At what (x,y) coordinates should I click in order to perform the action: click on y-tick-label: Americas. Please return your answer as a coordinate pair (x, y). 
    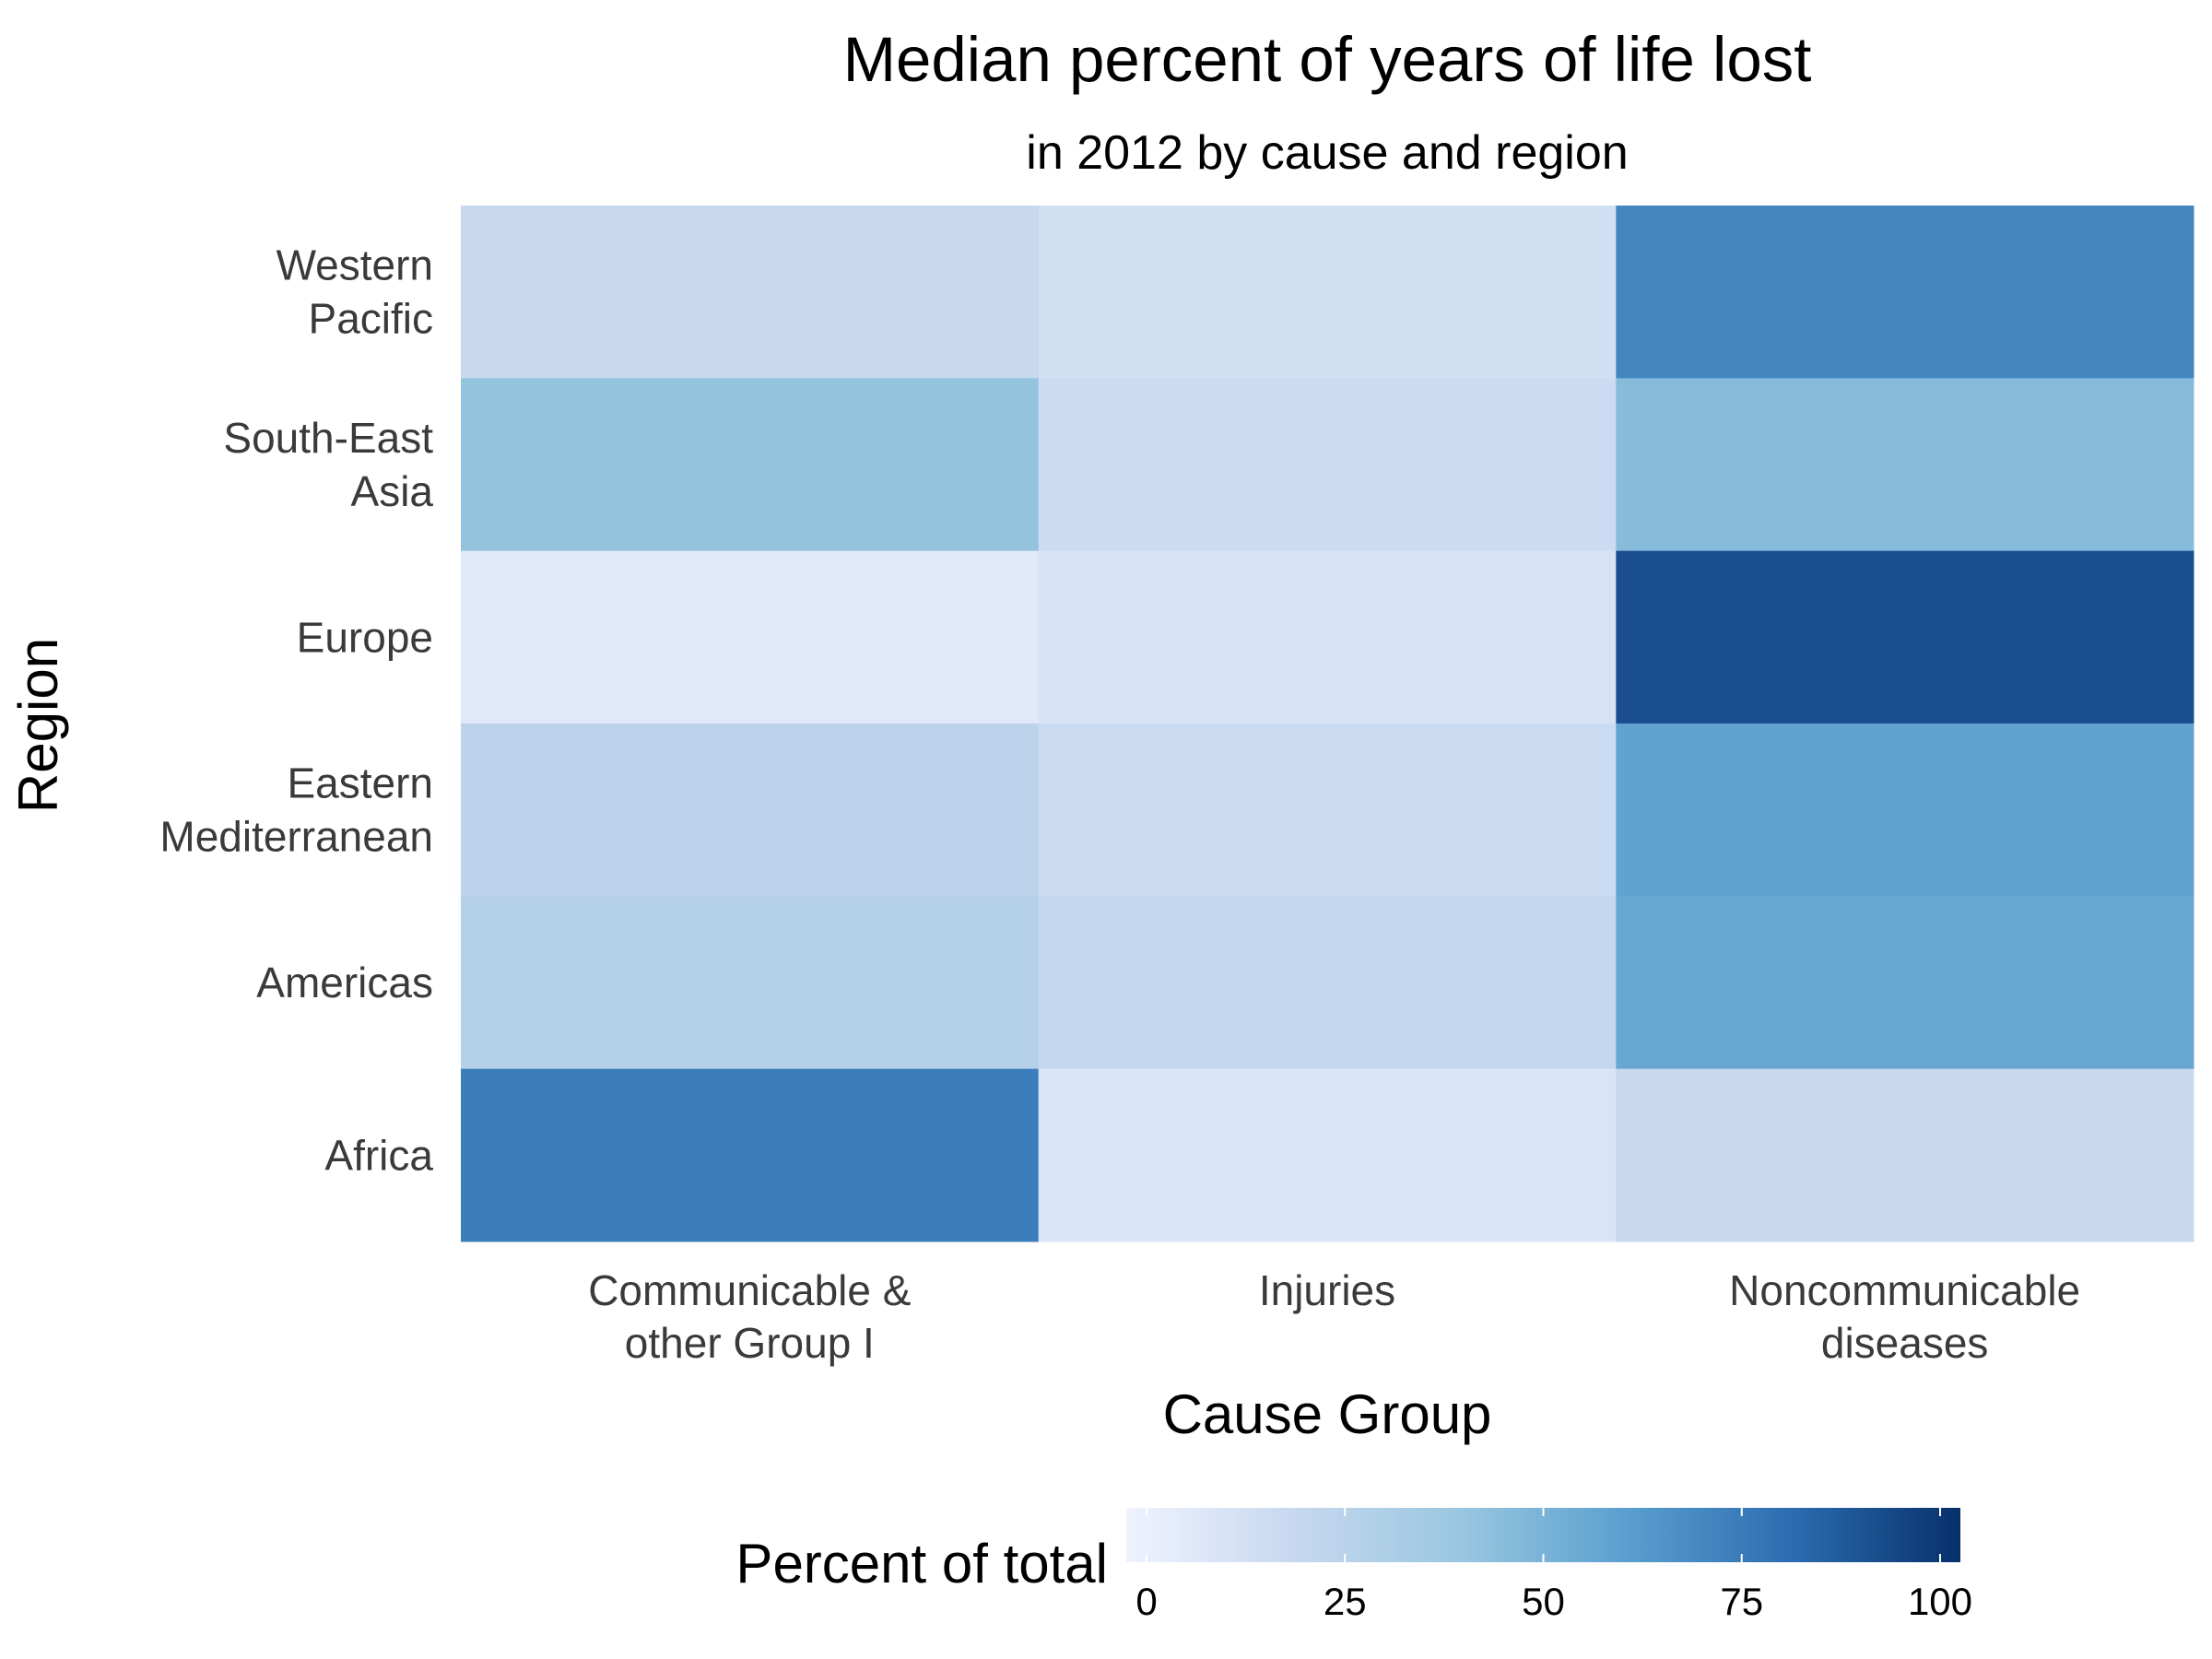
    Looking at the image, I should click on (344, 982).